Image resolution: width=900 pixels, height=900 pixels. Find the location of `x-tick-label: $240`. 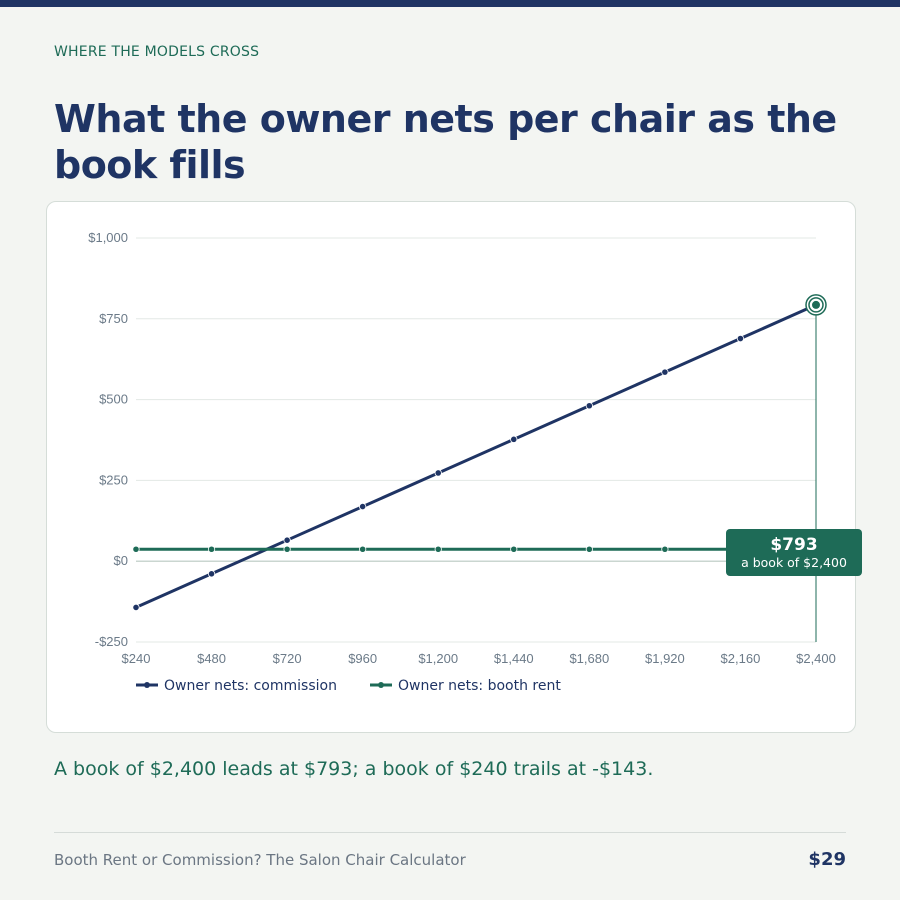

x-tick-label: $240 is located at coordinates (136, 658).